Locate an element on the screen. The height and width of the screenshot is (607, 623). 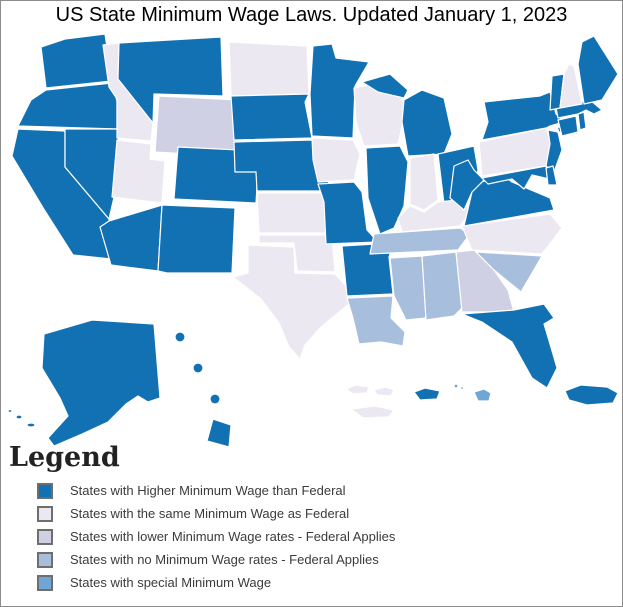
state-la is located at coordinates (376, 321).